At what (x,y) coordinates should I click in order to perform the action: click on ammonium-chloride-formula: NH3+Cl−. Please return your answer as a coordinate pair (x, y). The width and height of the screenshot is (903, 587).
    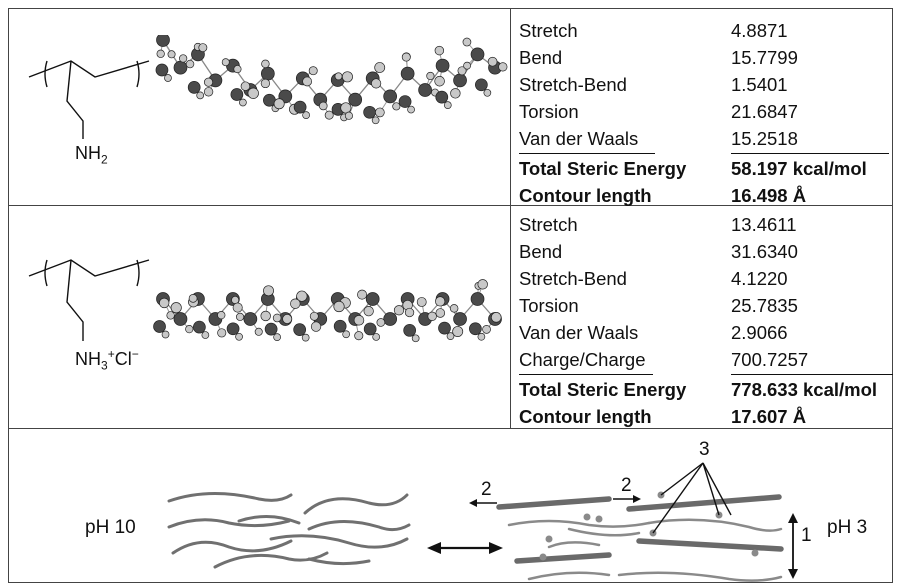
    Looking at the image, I should click on (107, 360).